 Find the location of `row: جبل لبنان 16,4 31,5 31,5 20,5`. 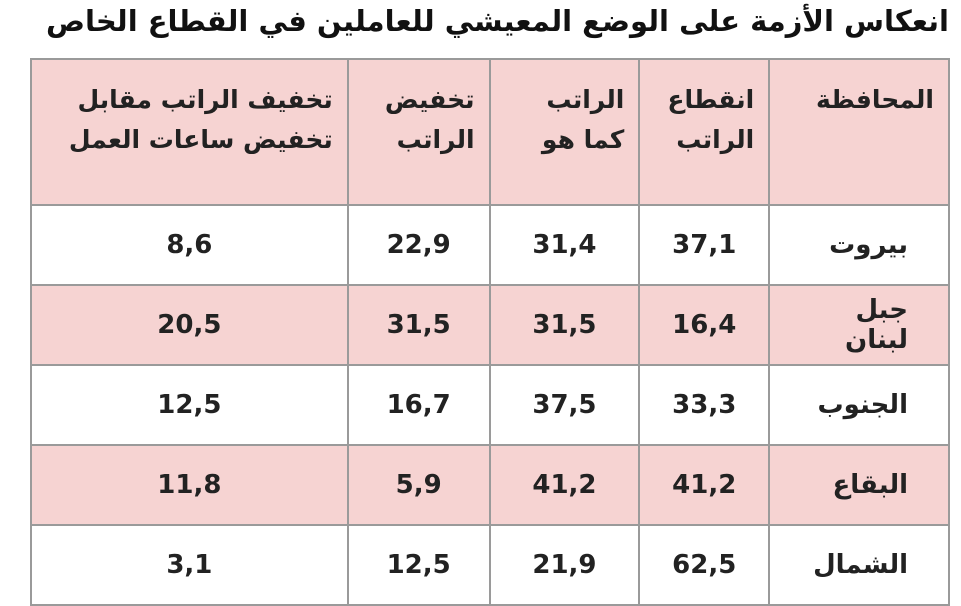

row: جبل لبنان 16,4 31,5 31,5 20,5 is located at coordinates (490, 325).